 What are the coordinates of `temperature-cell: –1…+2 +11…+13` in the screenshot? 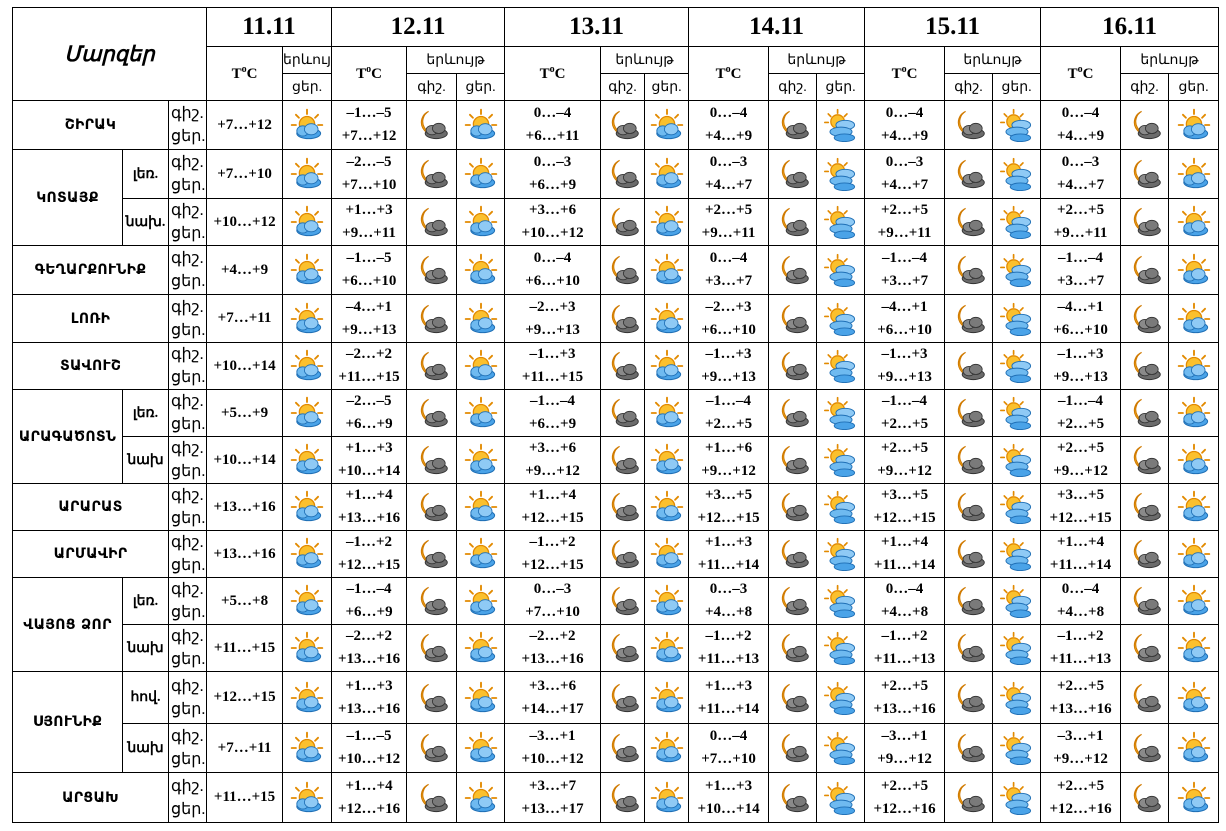 It's located at (1081, 648).